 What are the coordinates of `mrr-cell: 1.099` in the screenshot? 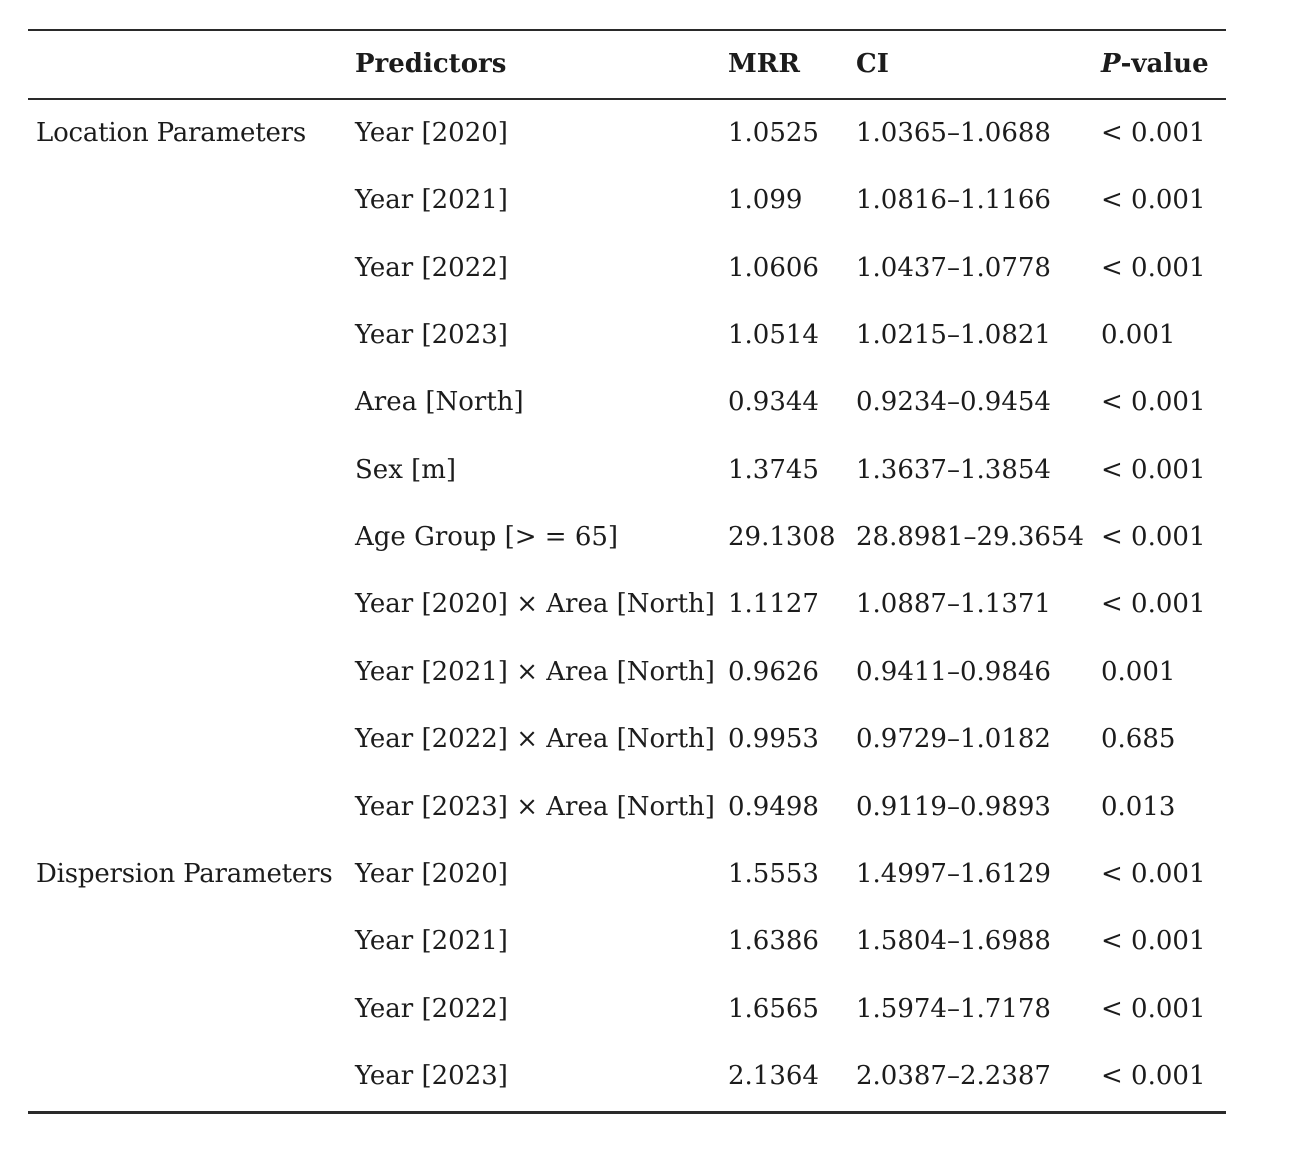 It's located at (765, 200).